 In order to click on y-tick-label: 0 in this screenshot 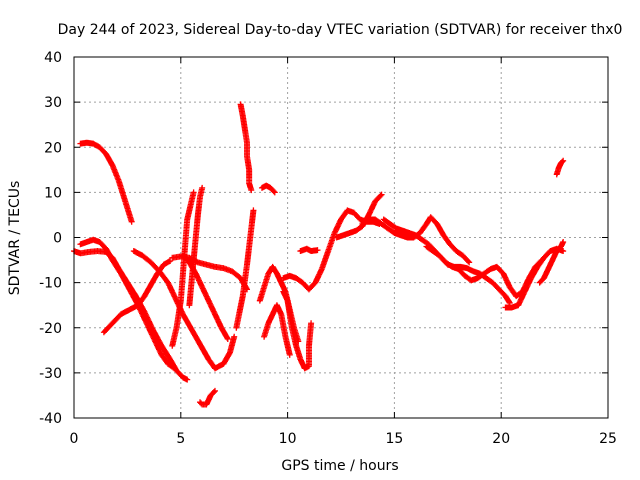, I will do `click(57, 239)`.